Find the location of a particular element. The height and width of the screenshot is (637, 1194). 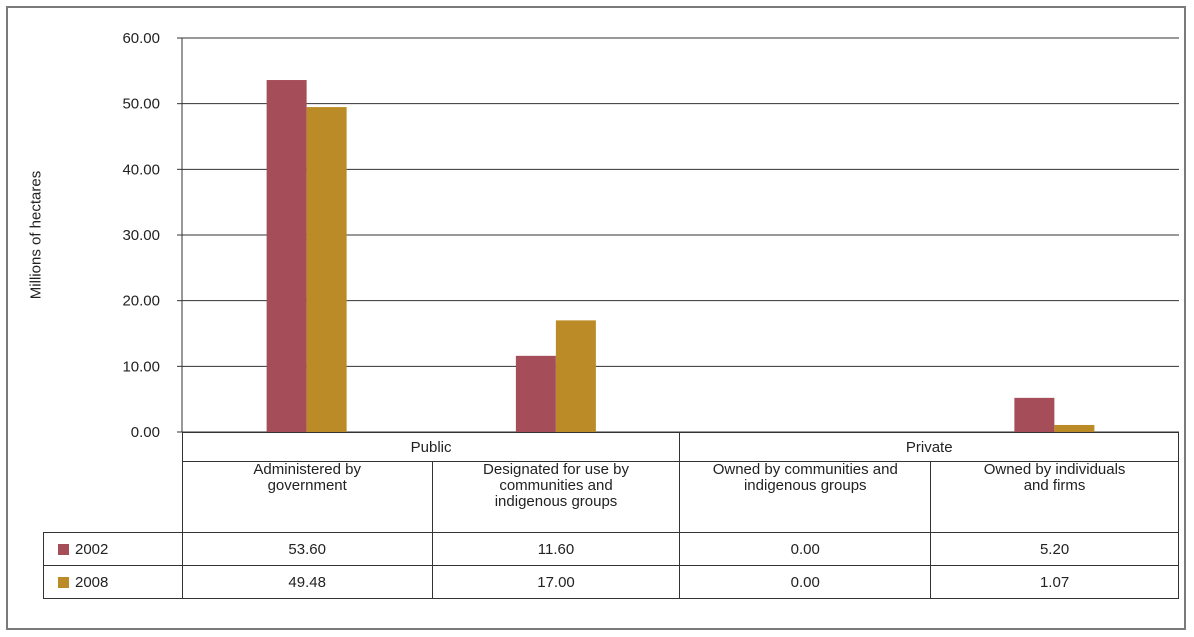

swatch-2002 is located at coordinates (63, 549).